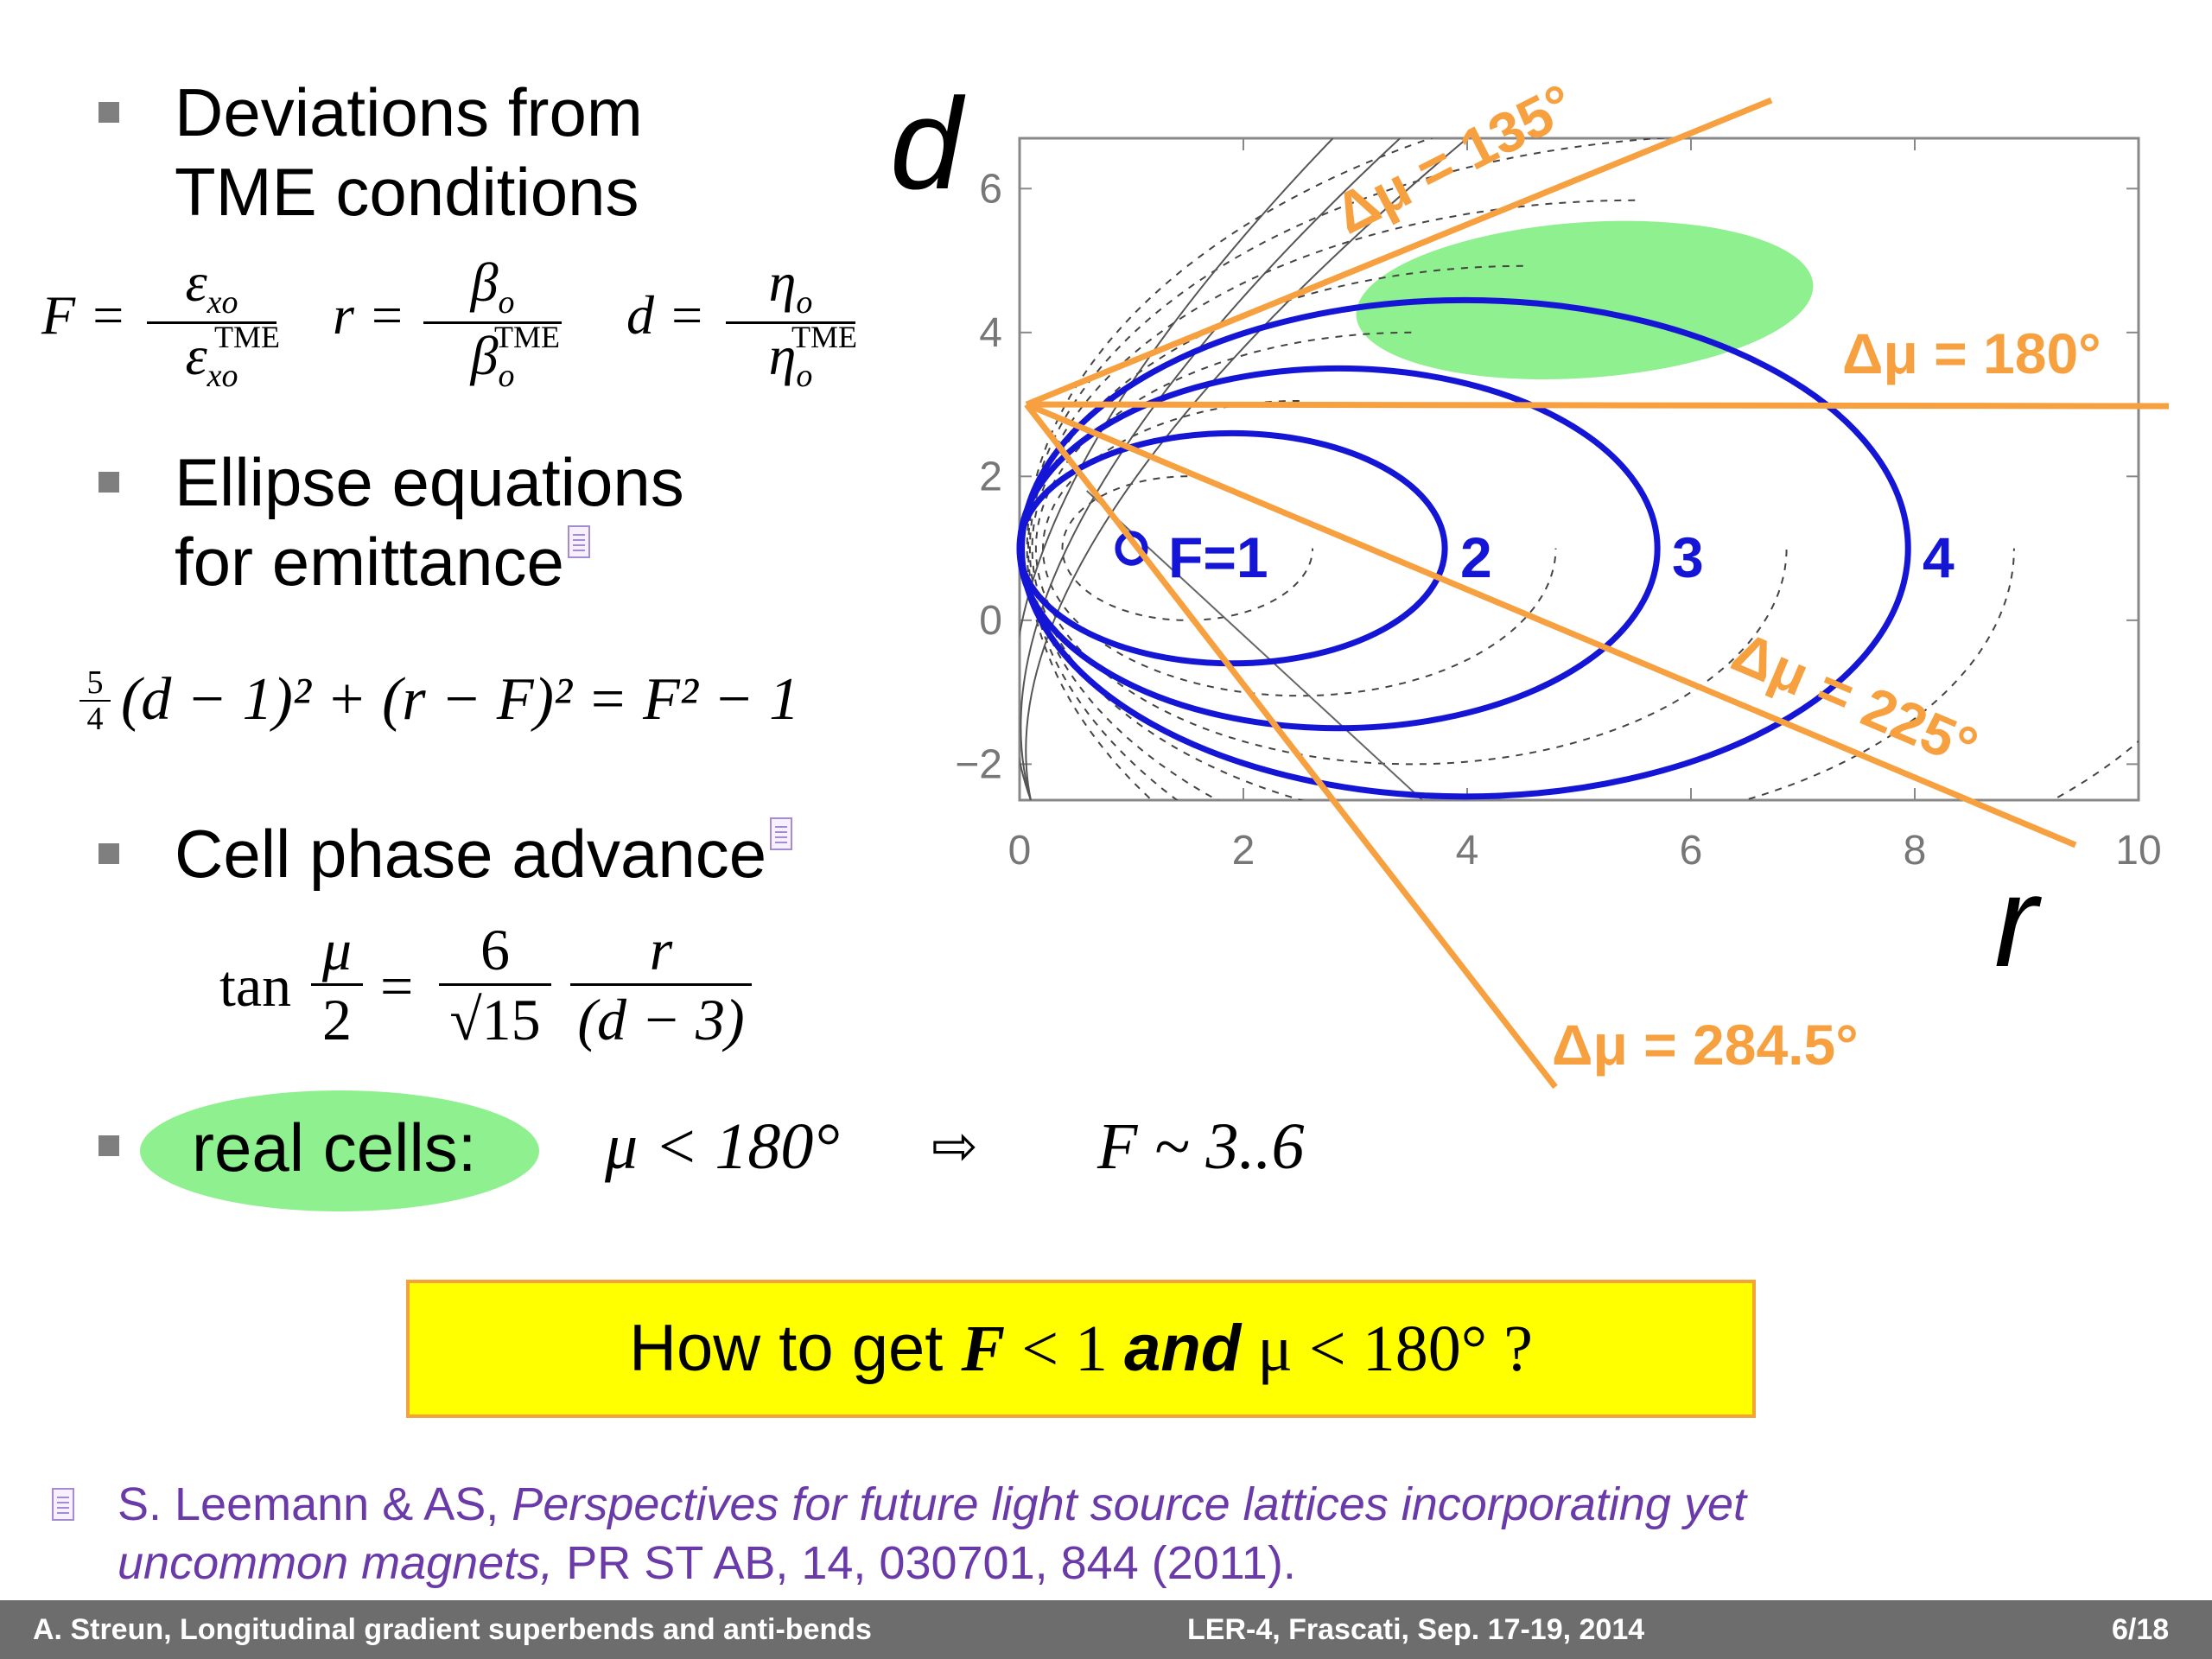 Image resolution: width=2212 pixels, height=1659 pixels. What do you see at coordinates (1243, 851) in the screenshot?
I see `x-tick-label: 2` at bounding box center [1243, 851].